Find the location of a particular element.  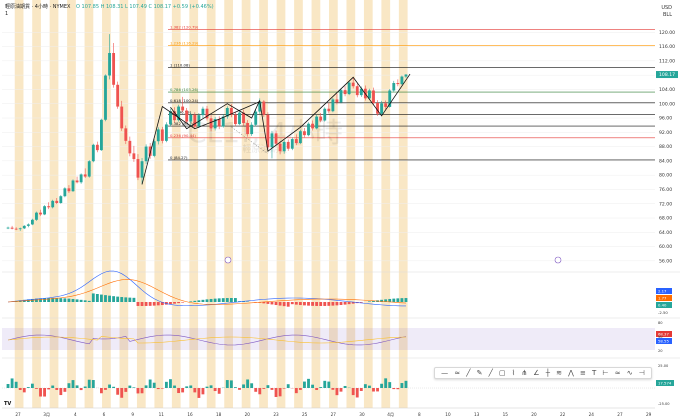

time-tick-label: 9 is located at coordinates (132, 414).